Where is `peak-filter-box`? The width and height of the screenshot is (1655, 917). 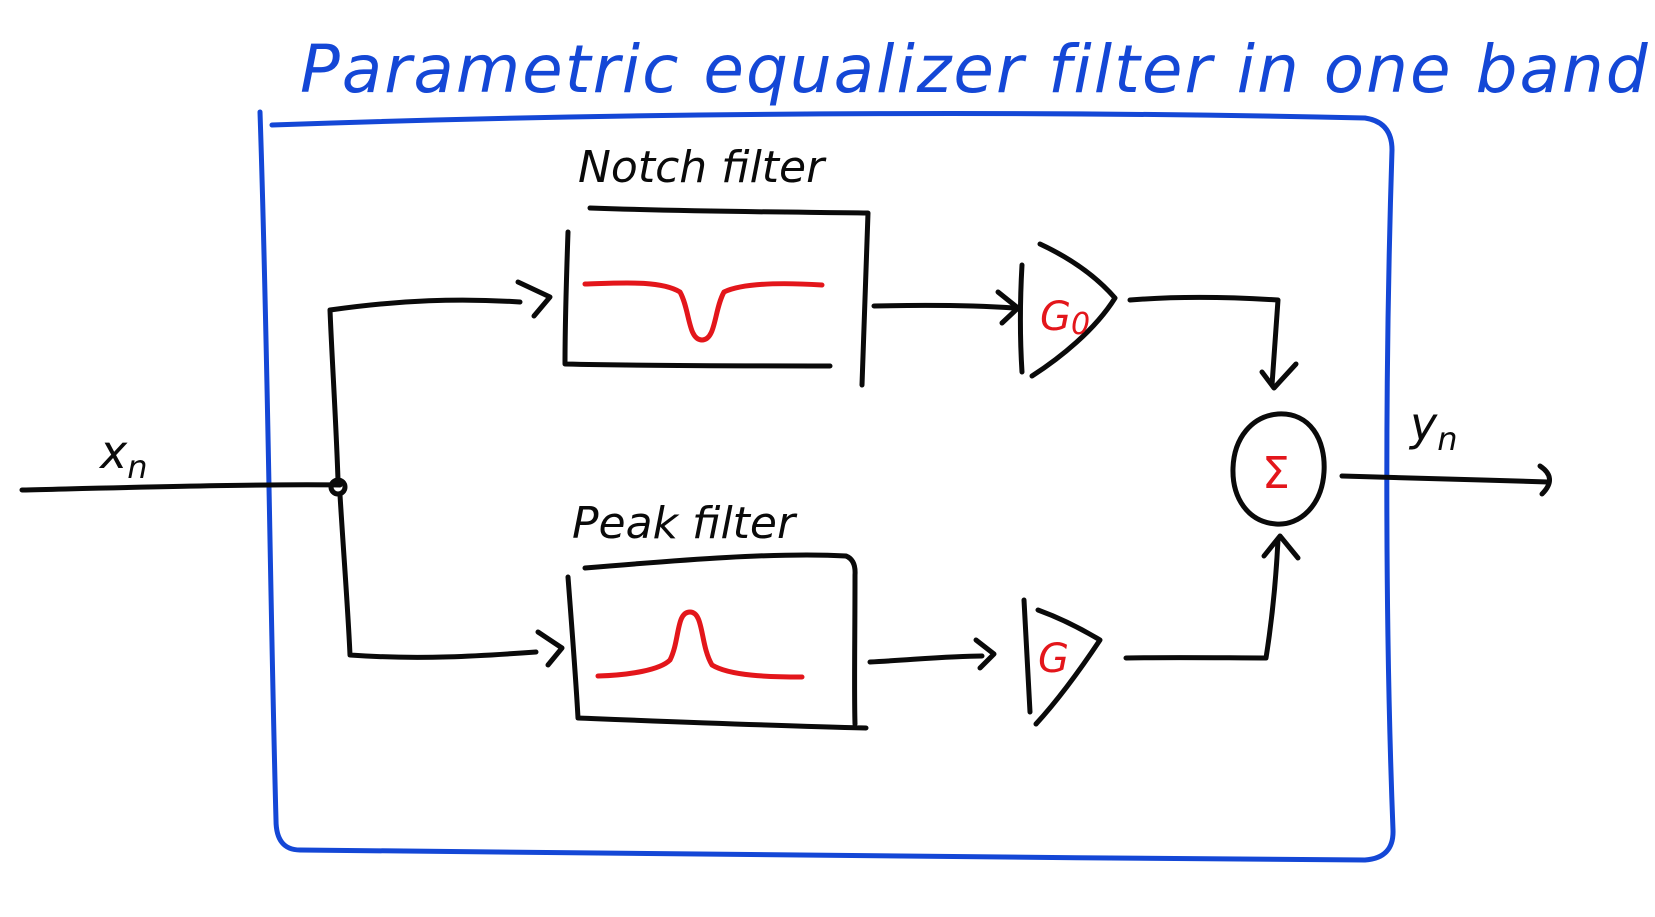 peak-filter-box is located at coordinates (717, 641).